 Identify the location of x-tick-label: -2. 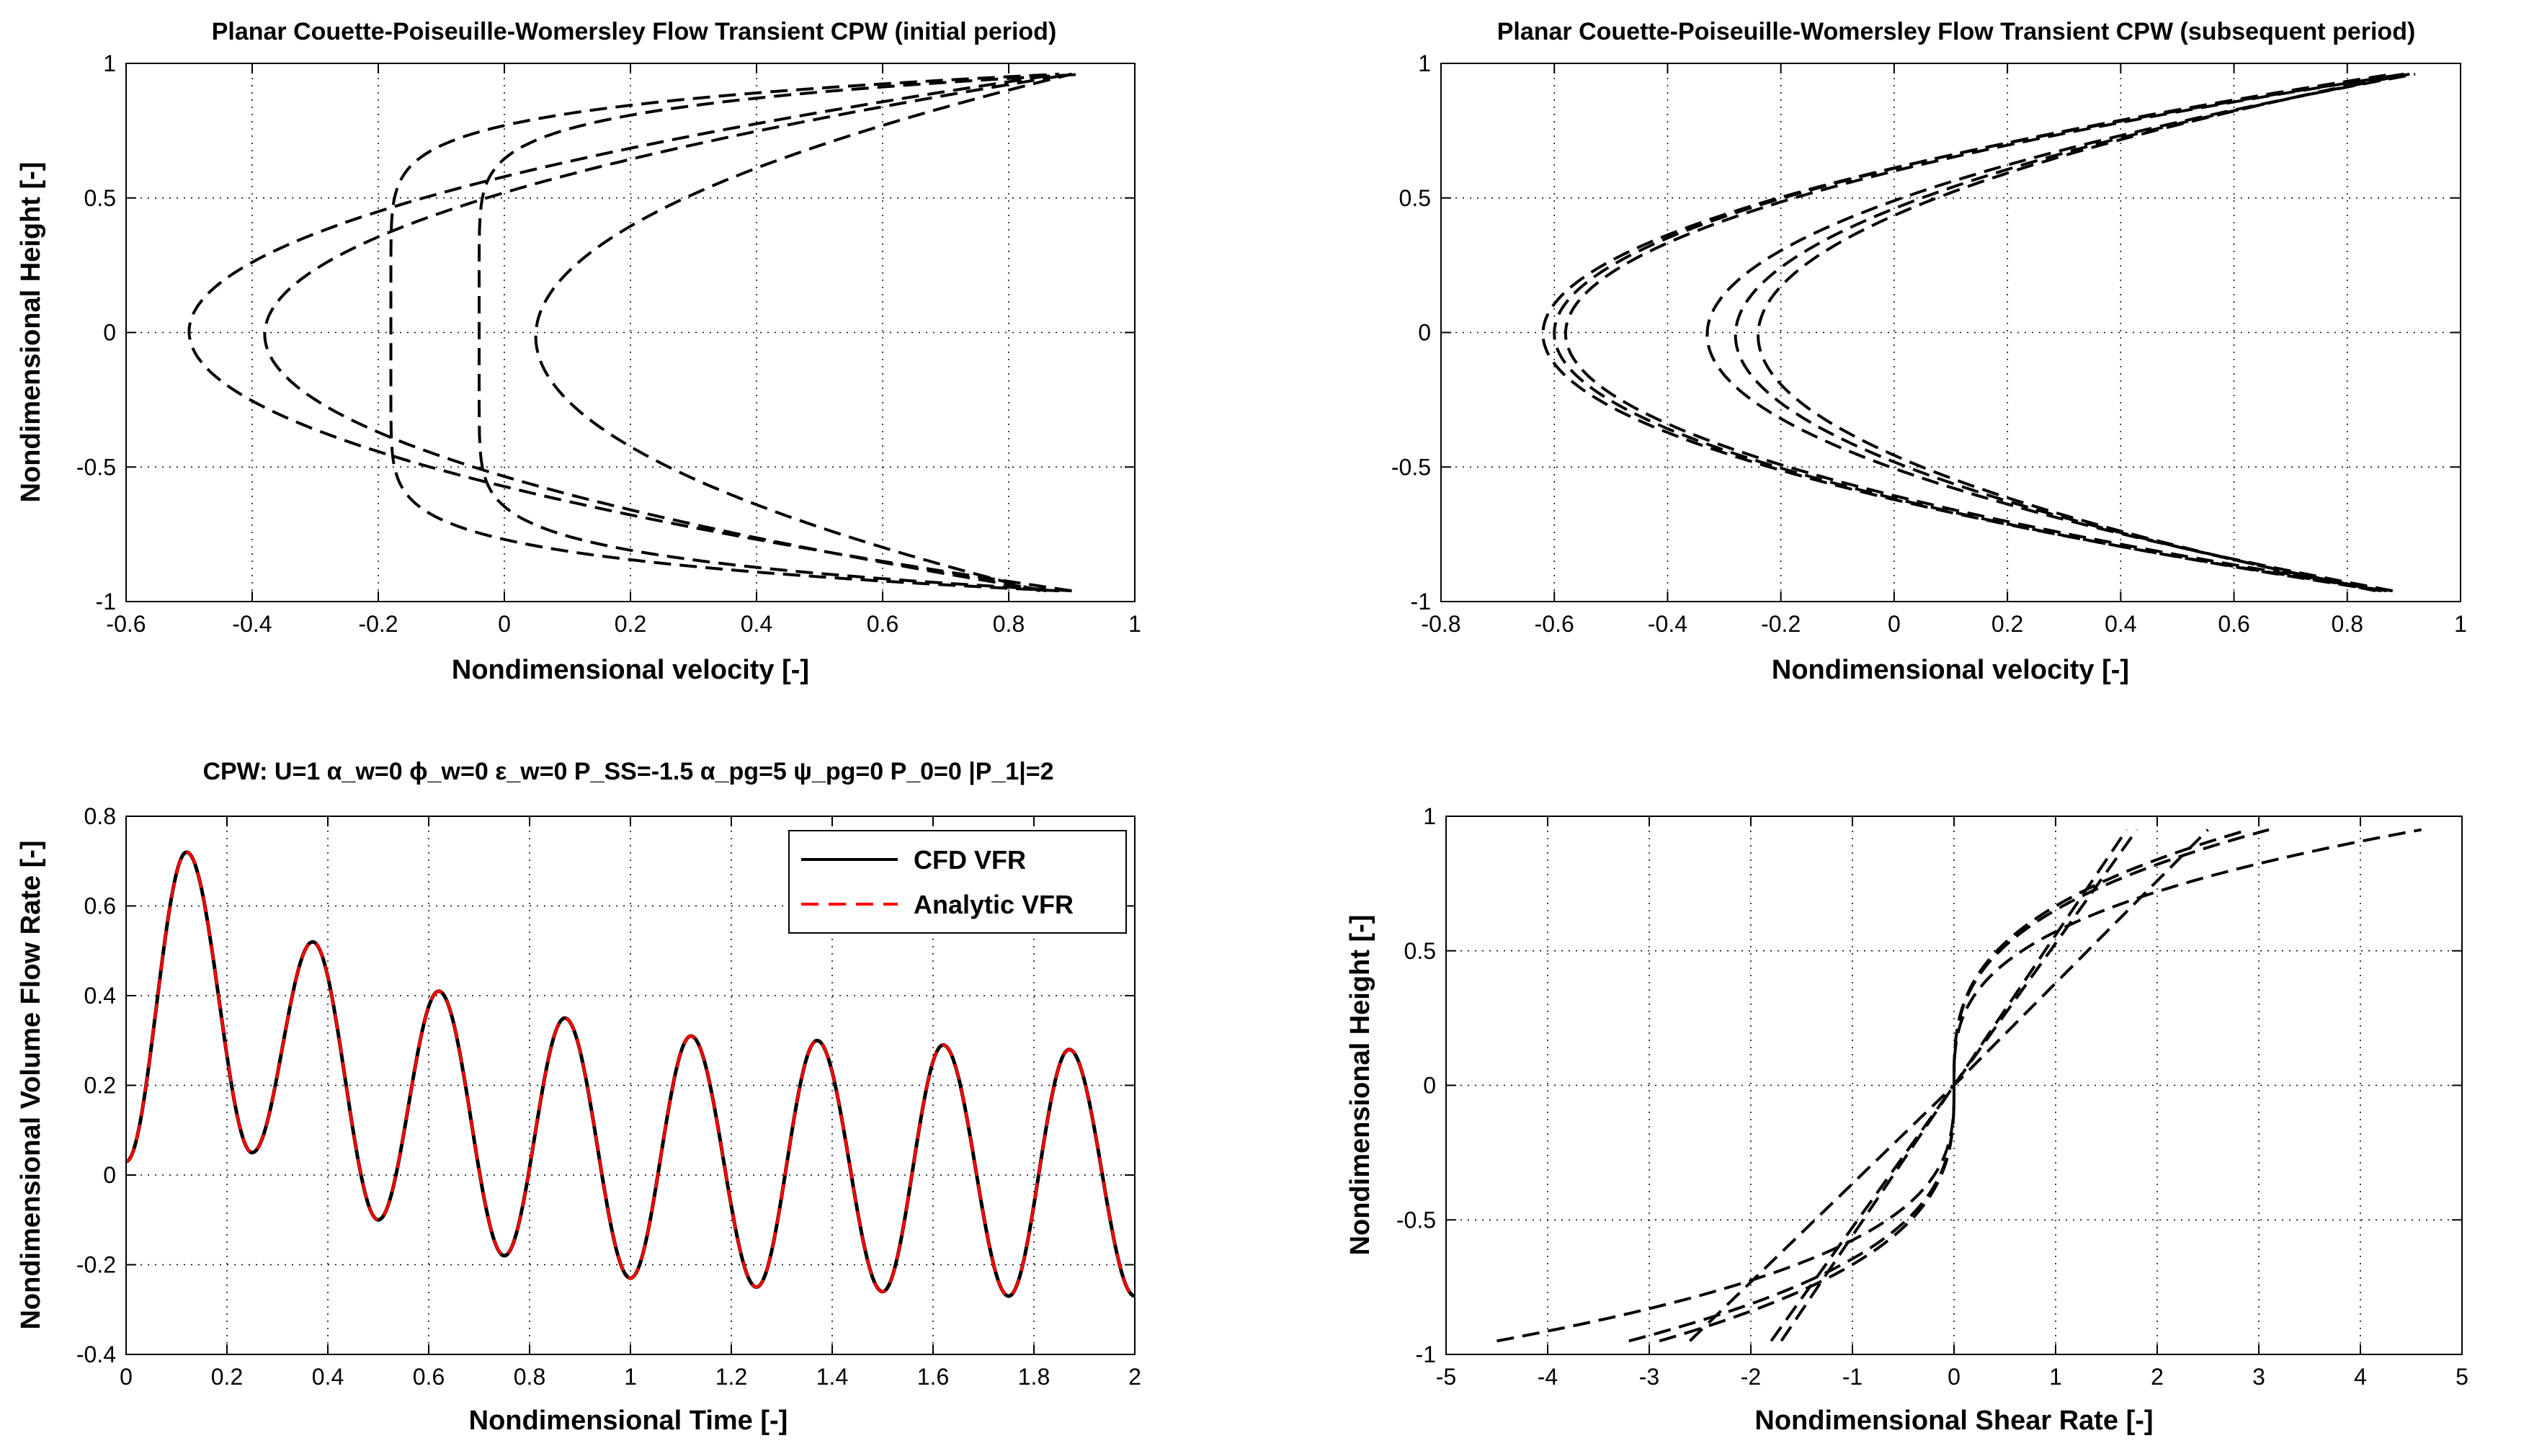
(1751, 1377).